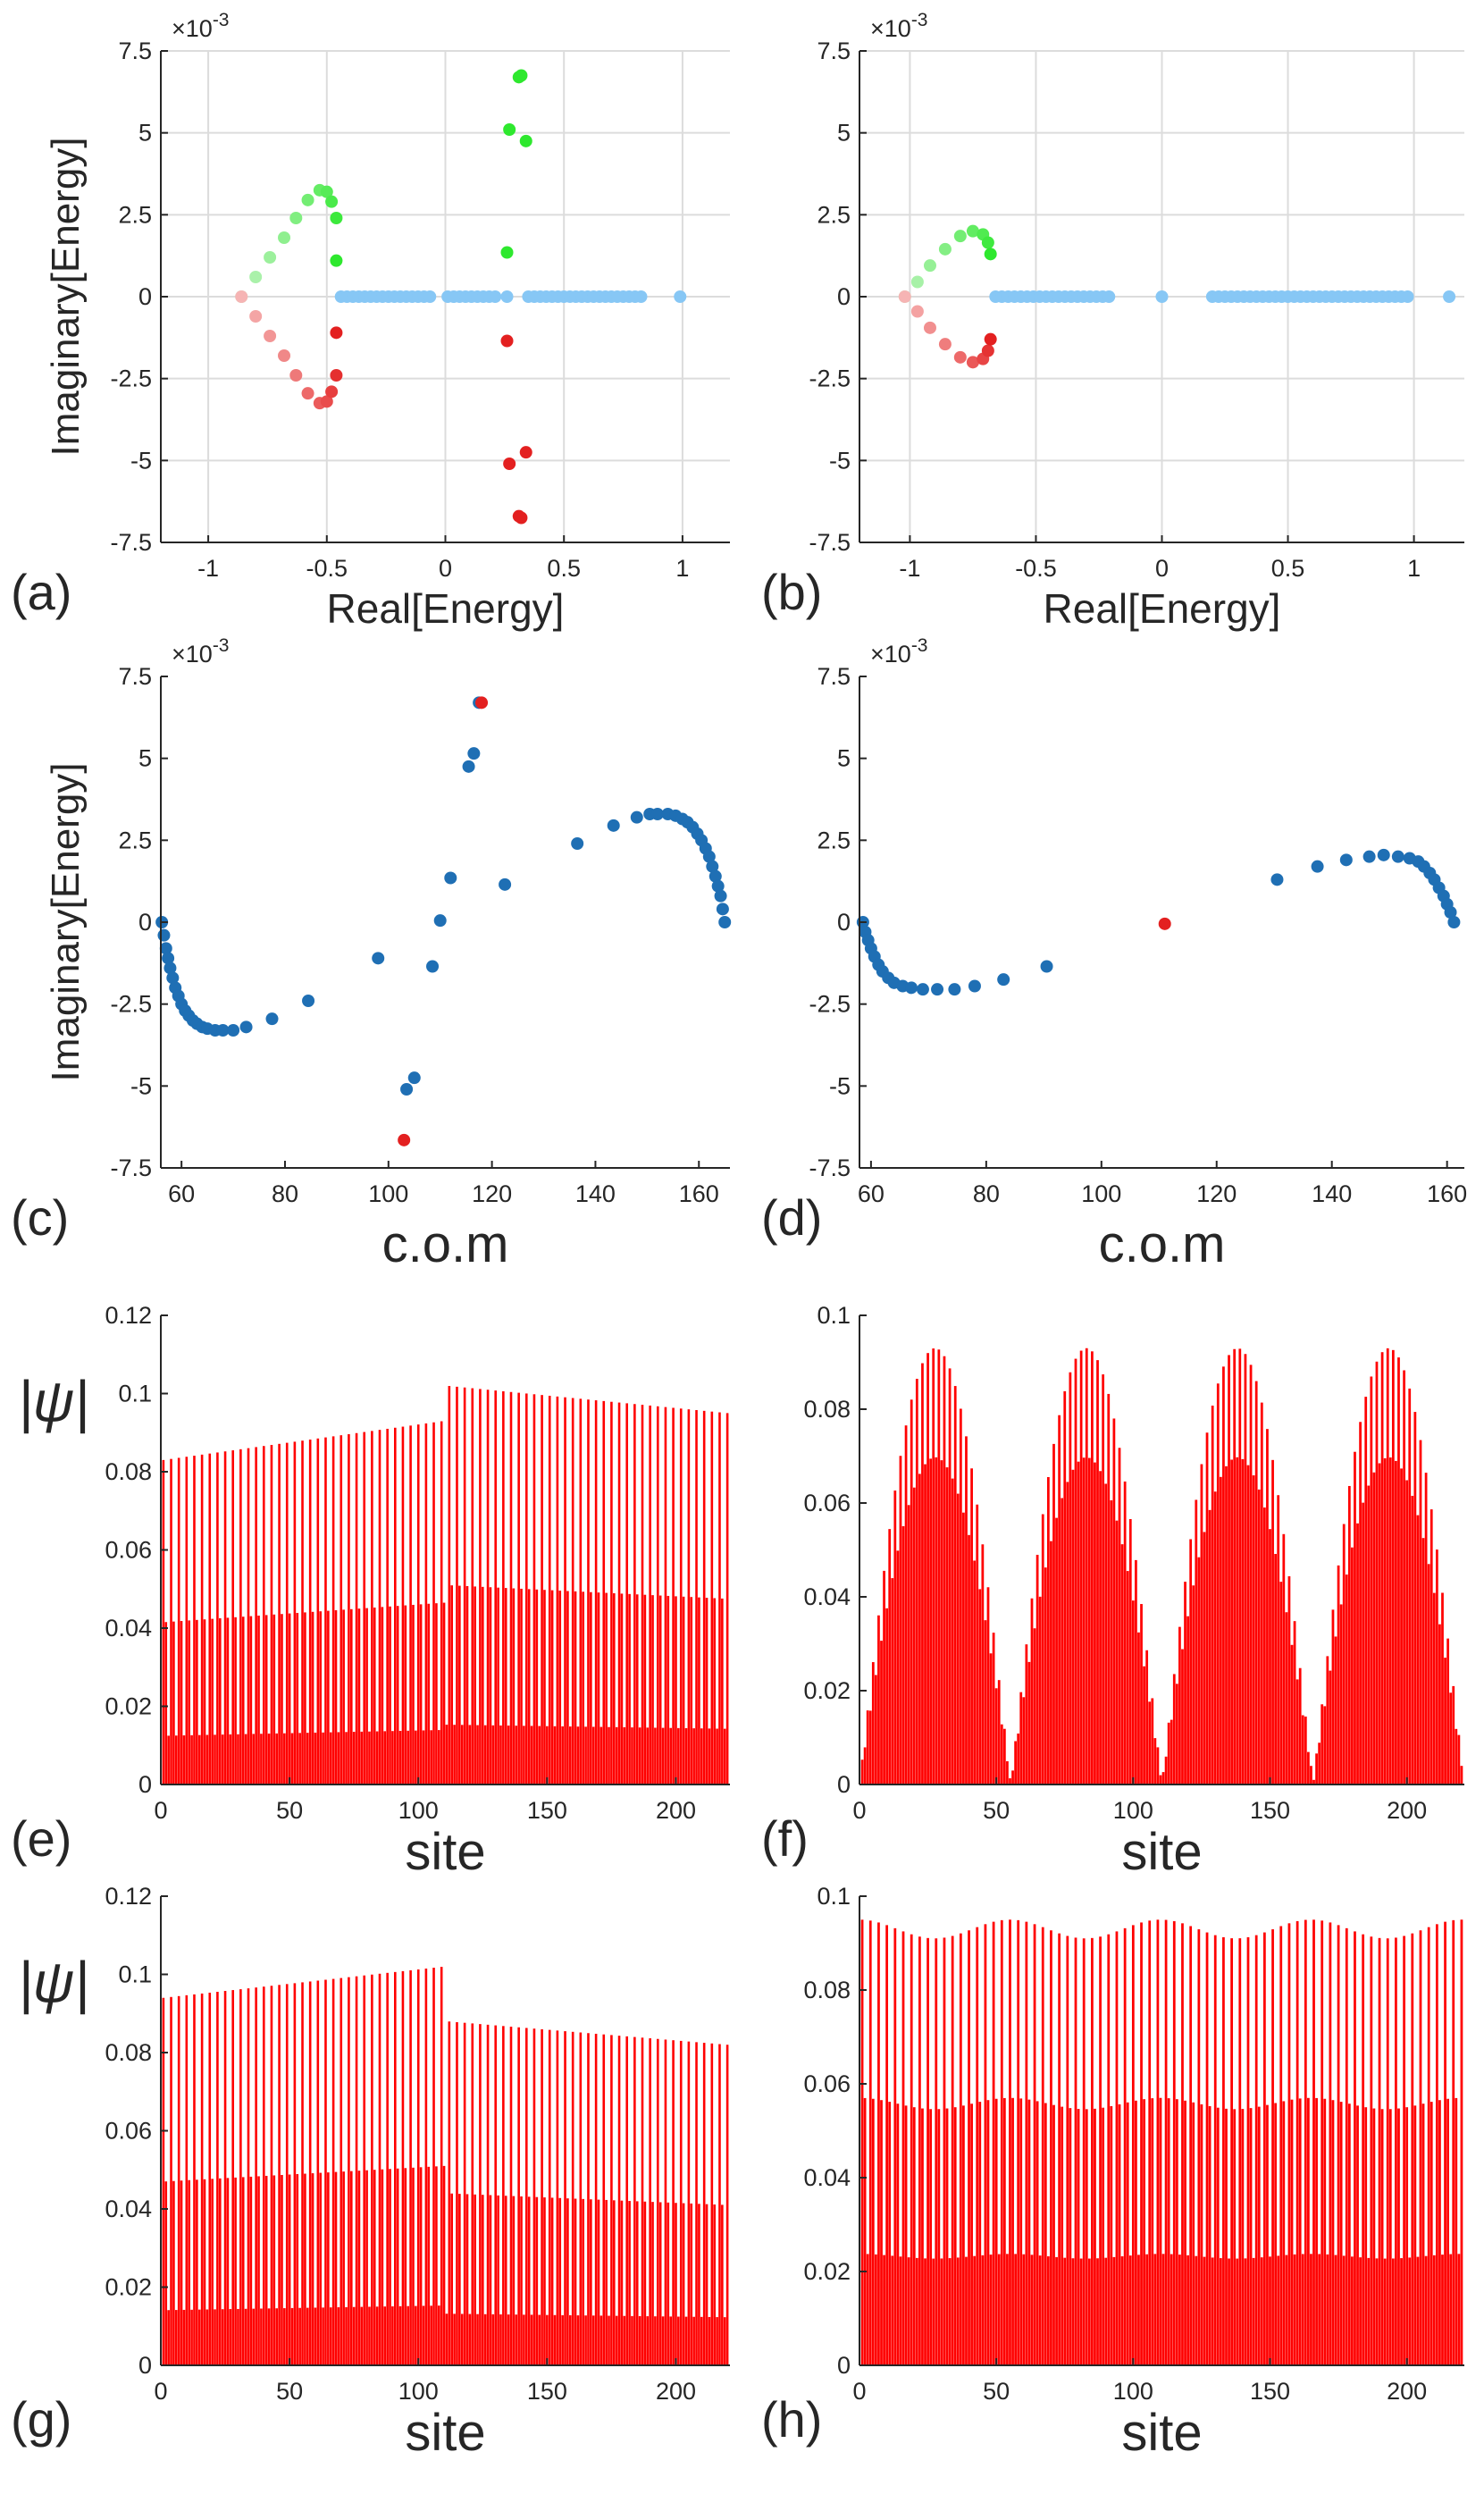 The image size is (1484, 2494). I want to click on y-tick-label: 5, so click(844, 758).